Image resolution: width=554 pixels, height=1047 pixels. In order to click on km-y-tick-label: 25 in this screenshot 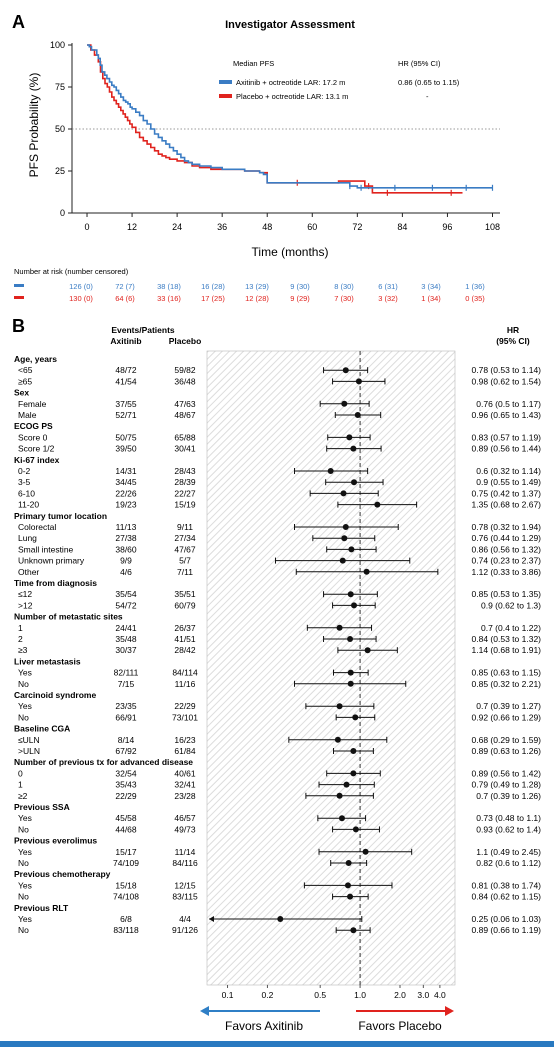, I will do `click(60, 171)`.